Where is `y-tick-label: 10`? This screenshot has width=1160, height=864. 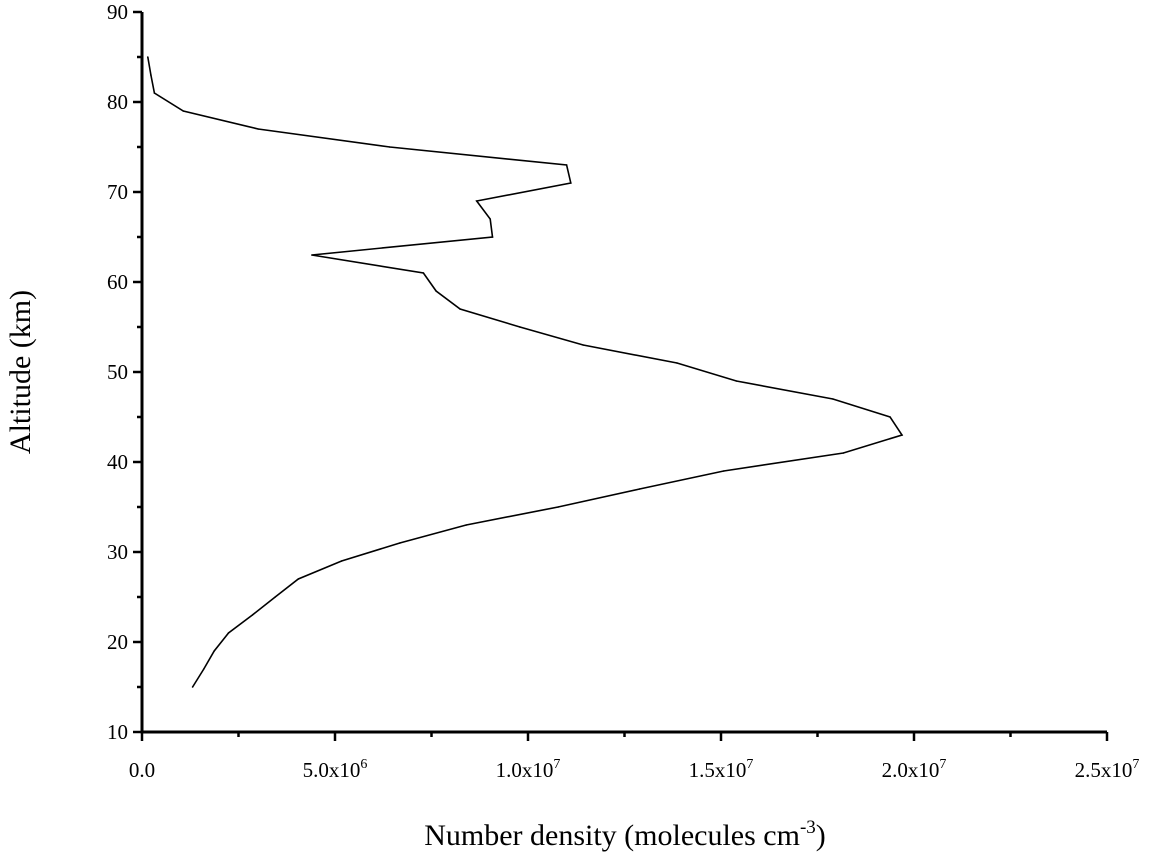 y-tick-label: 10 is located at coordinates (117, 732).